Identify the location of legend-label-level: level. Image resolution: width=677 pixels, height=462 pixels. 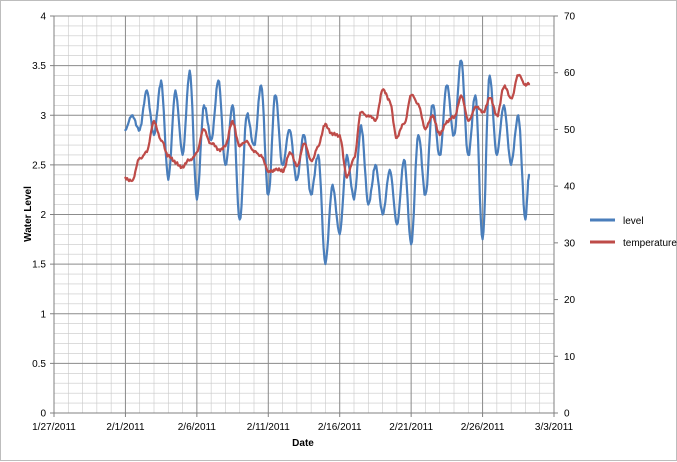
(633, 221).